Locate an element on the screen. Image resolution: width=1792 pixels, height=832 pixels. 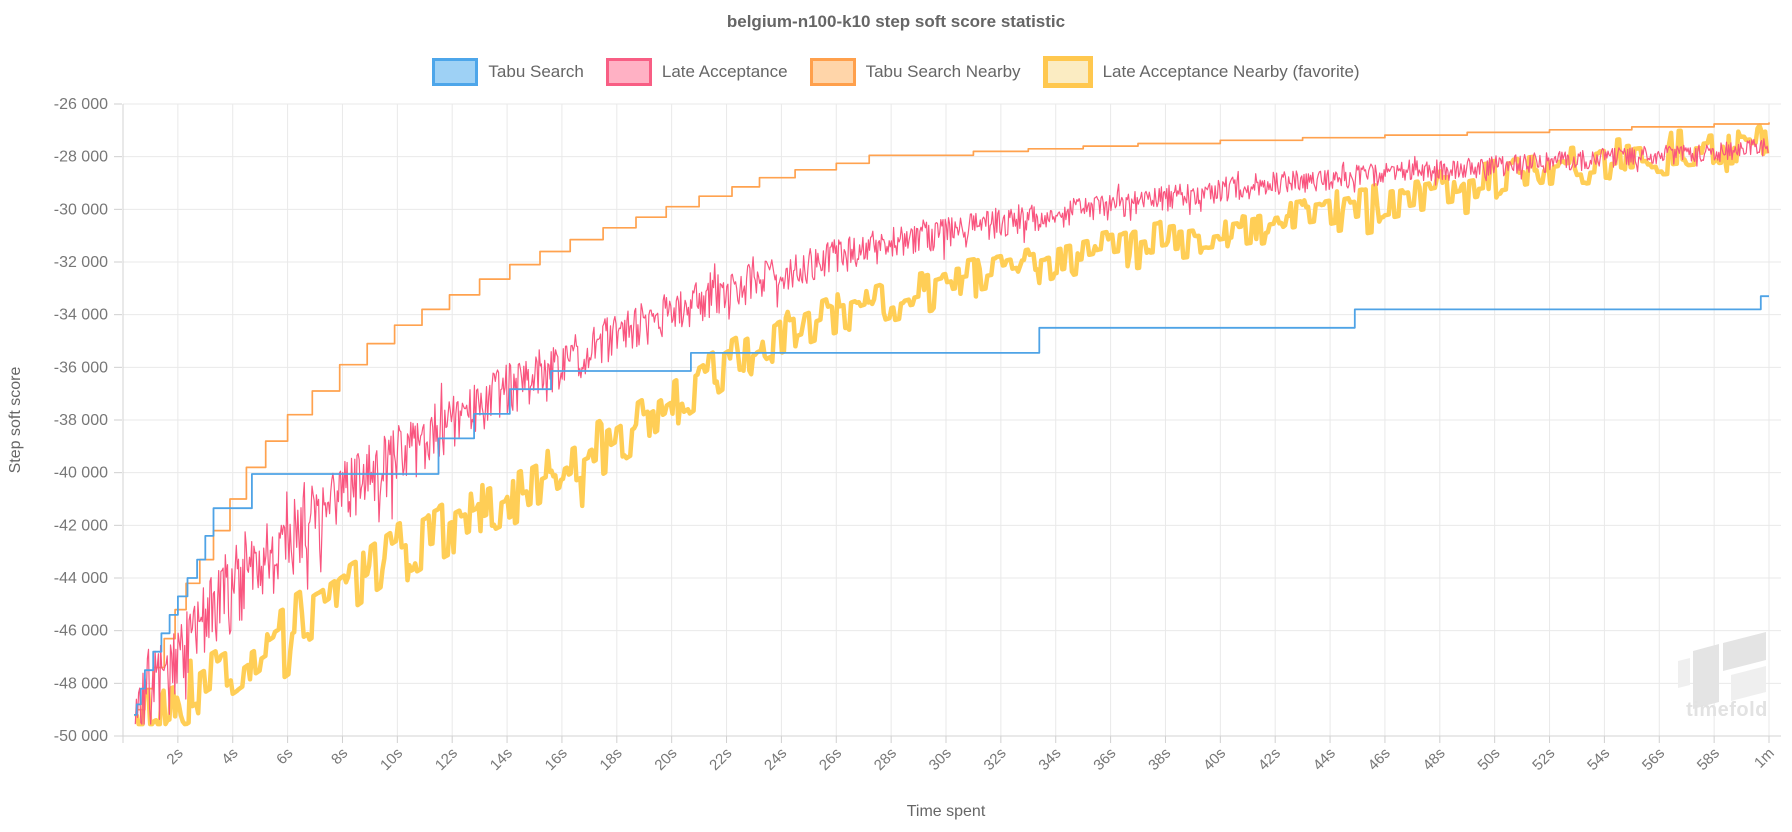
x-tick-label: 16s is located at coordinates (556, 759).